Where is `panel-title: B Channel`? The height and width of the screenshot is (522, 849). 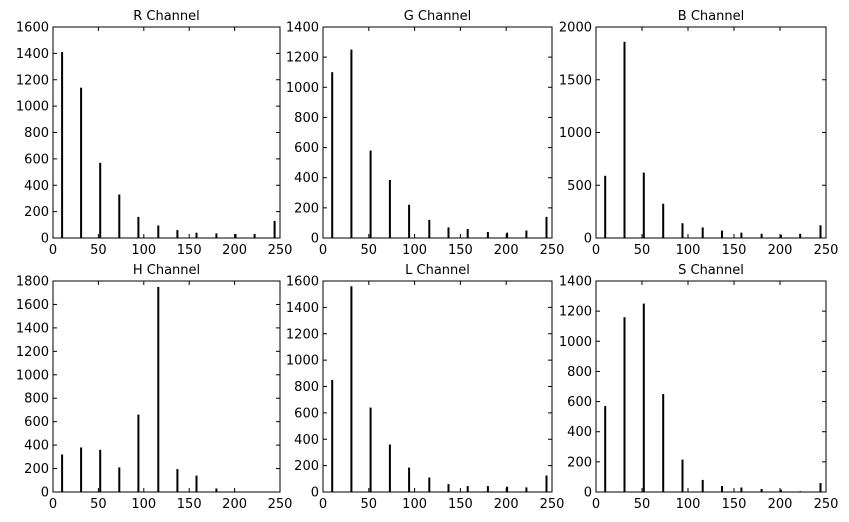
panel-title: B Channel is located at coordinates (711, 16).